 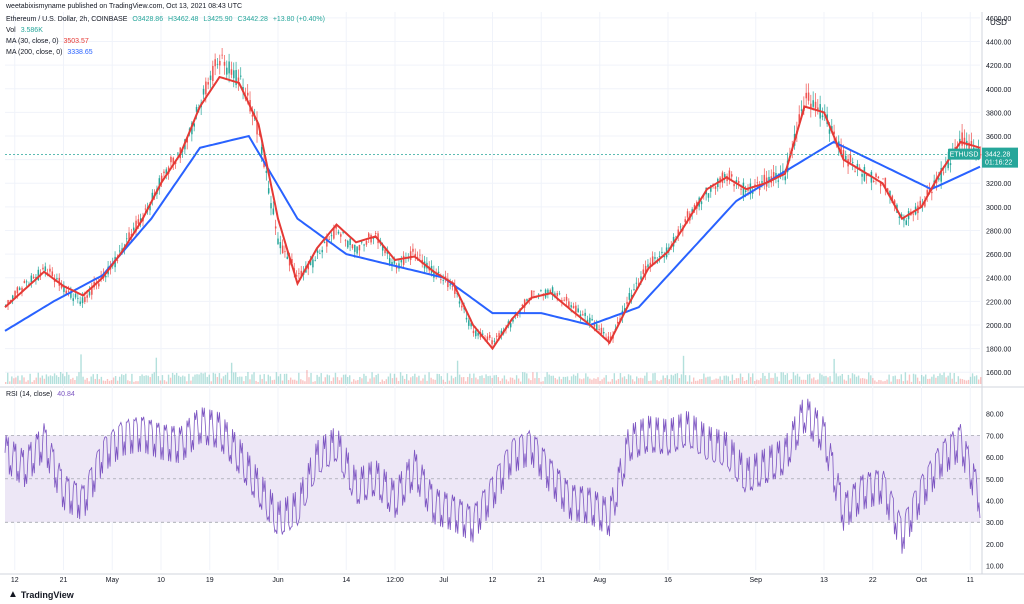 I want to click on ma30-legend: MA (30, close, 0) 3503.57, so click(x=49, y=41).